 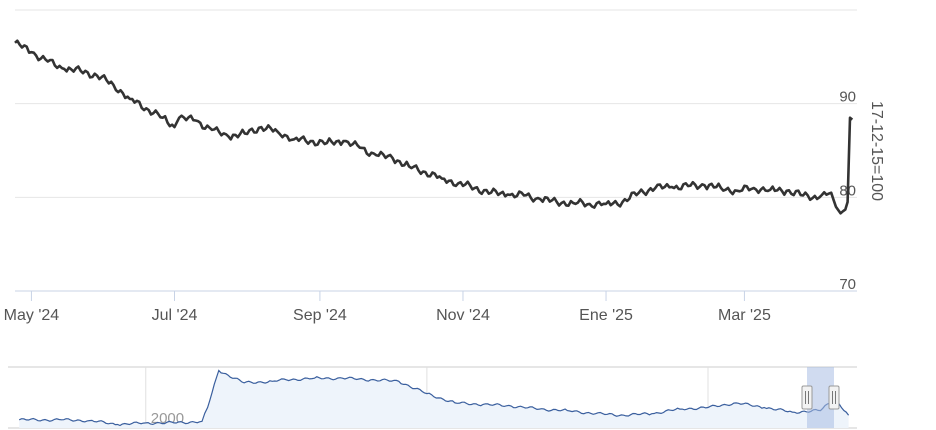 I want to click on navigator: 200020102020, so click(x=432, y=397).